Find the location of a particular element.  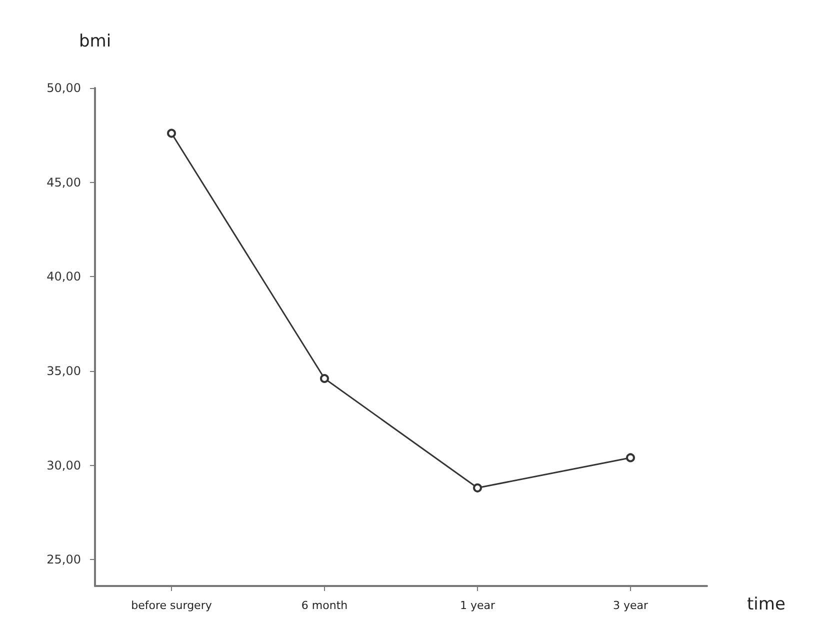

x-tick-label: 3 year is located at coordinates (630, 605).